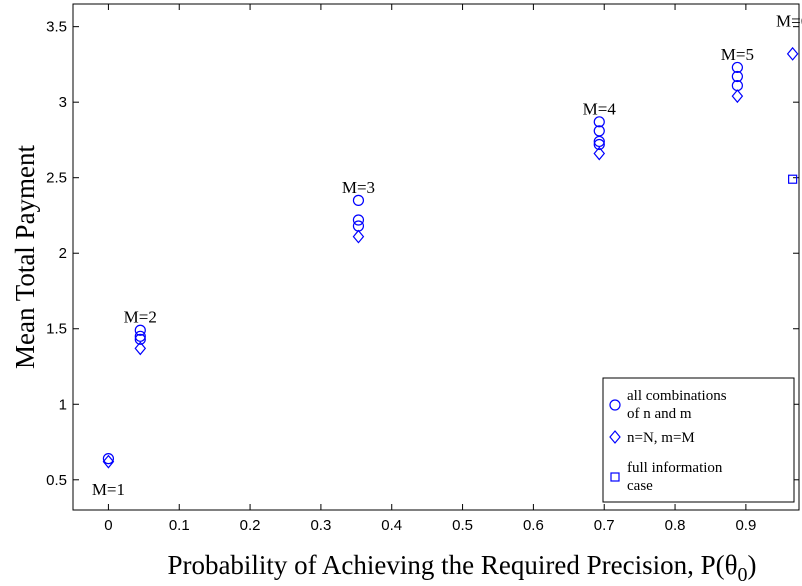 This screenshot has height=586, width=802. I want to click on y-tick-label: 1.5, so click(56, 329).